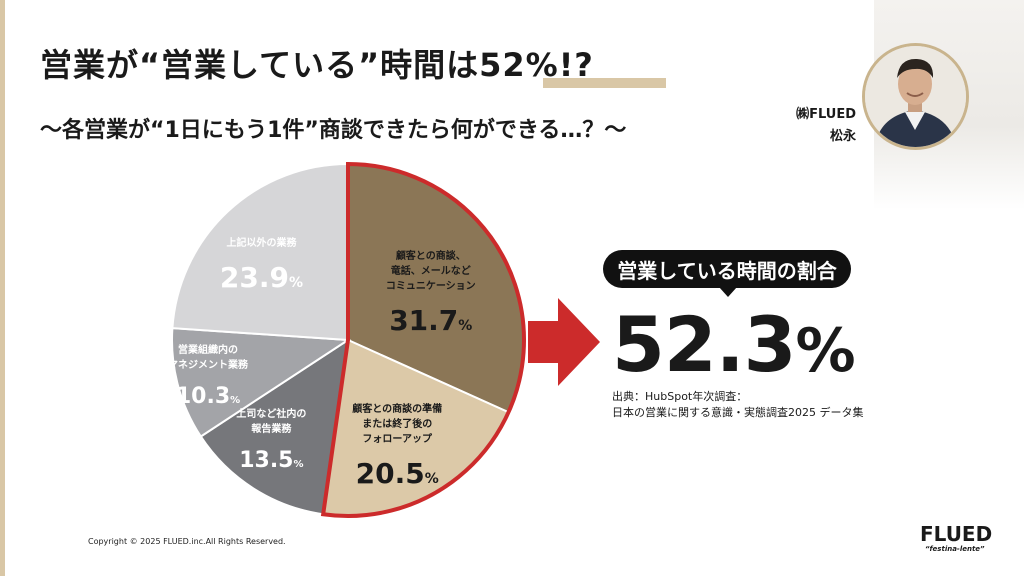 The image size is (1024, 576). Describe the element at coordinates (208, 396) in the screenshot. I see `pie-slice-value: 10.3%` at that location.